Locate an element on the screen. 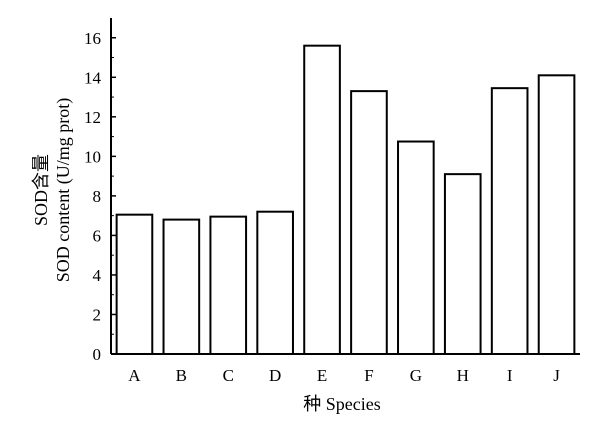 The width and height of the screenshot is (602, 426). x-tick-label: A is located at coordinates (134, 375).